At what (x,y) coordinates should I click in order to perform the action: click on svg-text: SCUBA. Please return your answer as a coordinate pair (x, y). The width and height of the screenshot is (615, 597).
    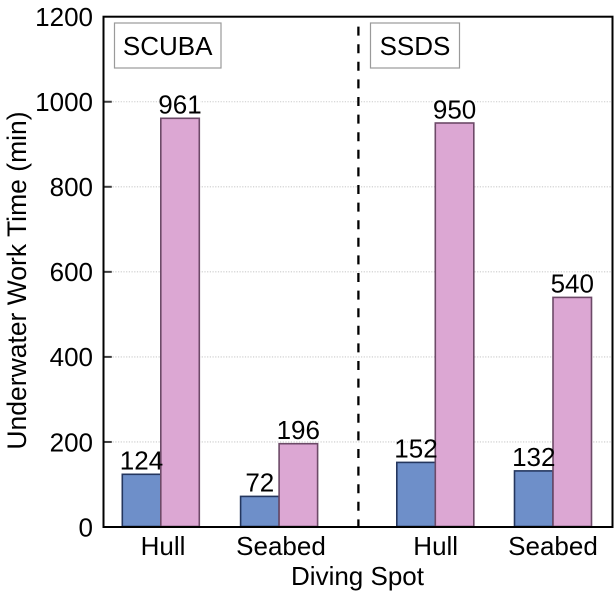
    Looking at the image, I should click on (168, 46).